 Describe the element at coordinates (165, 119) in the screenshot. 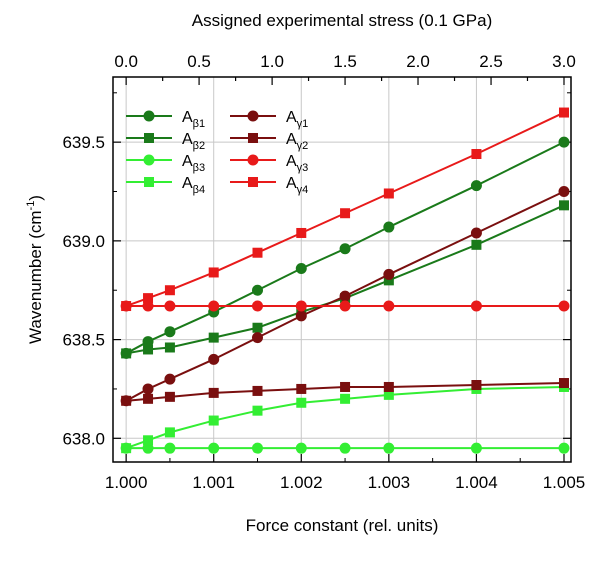

I see `legend-item: Aβ1` at that location.